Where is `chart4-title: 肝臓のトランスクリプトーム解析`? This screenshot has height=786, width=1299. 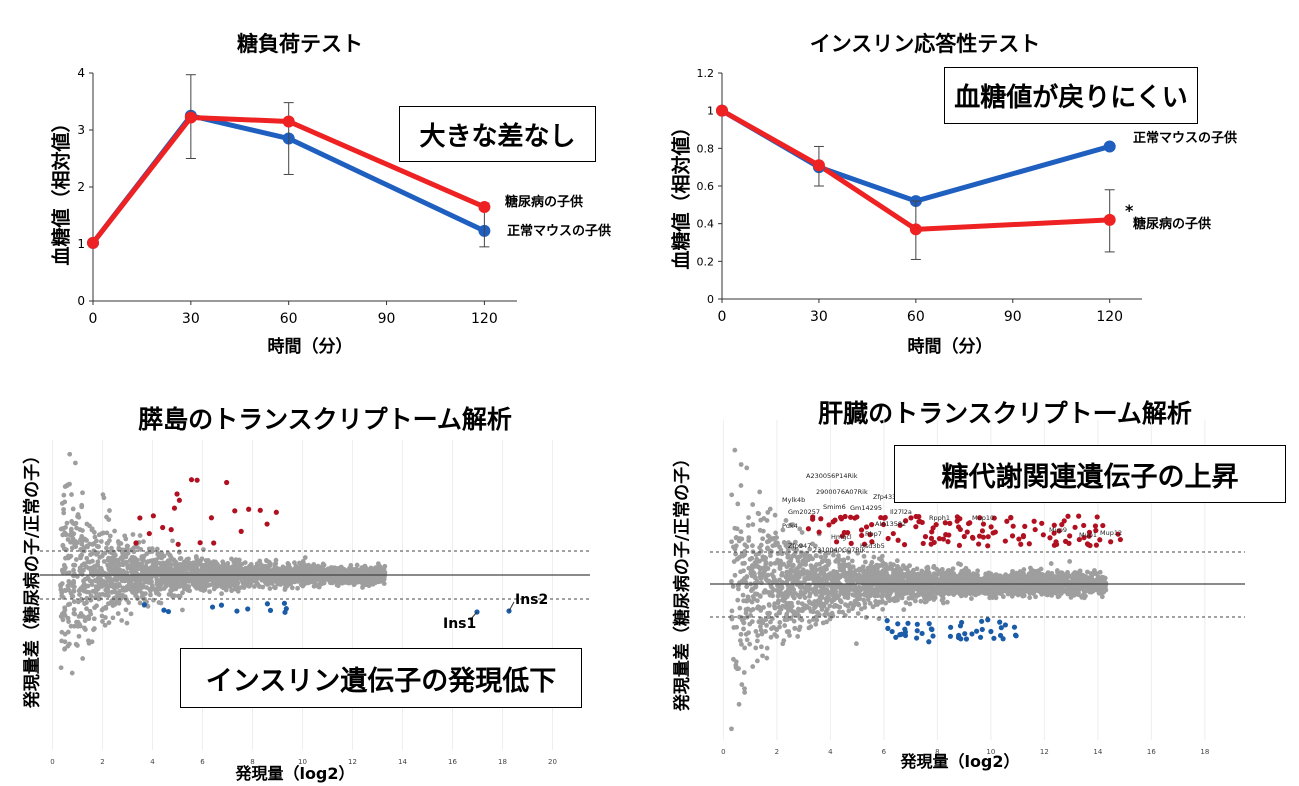 chart4-title: 肝臓のトランスクリプトーム解析 is located at coordinates (1005, 413).